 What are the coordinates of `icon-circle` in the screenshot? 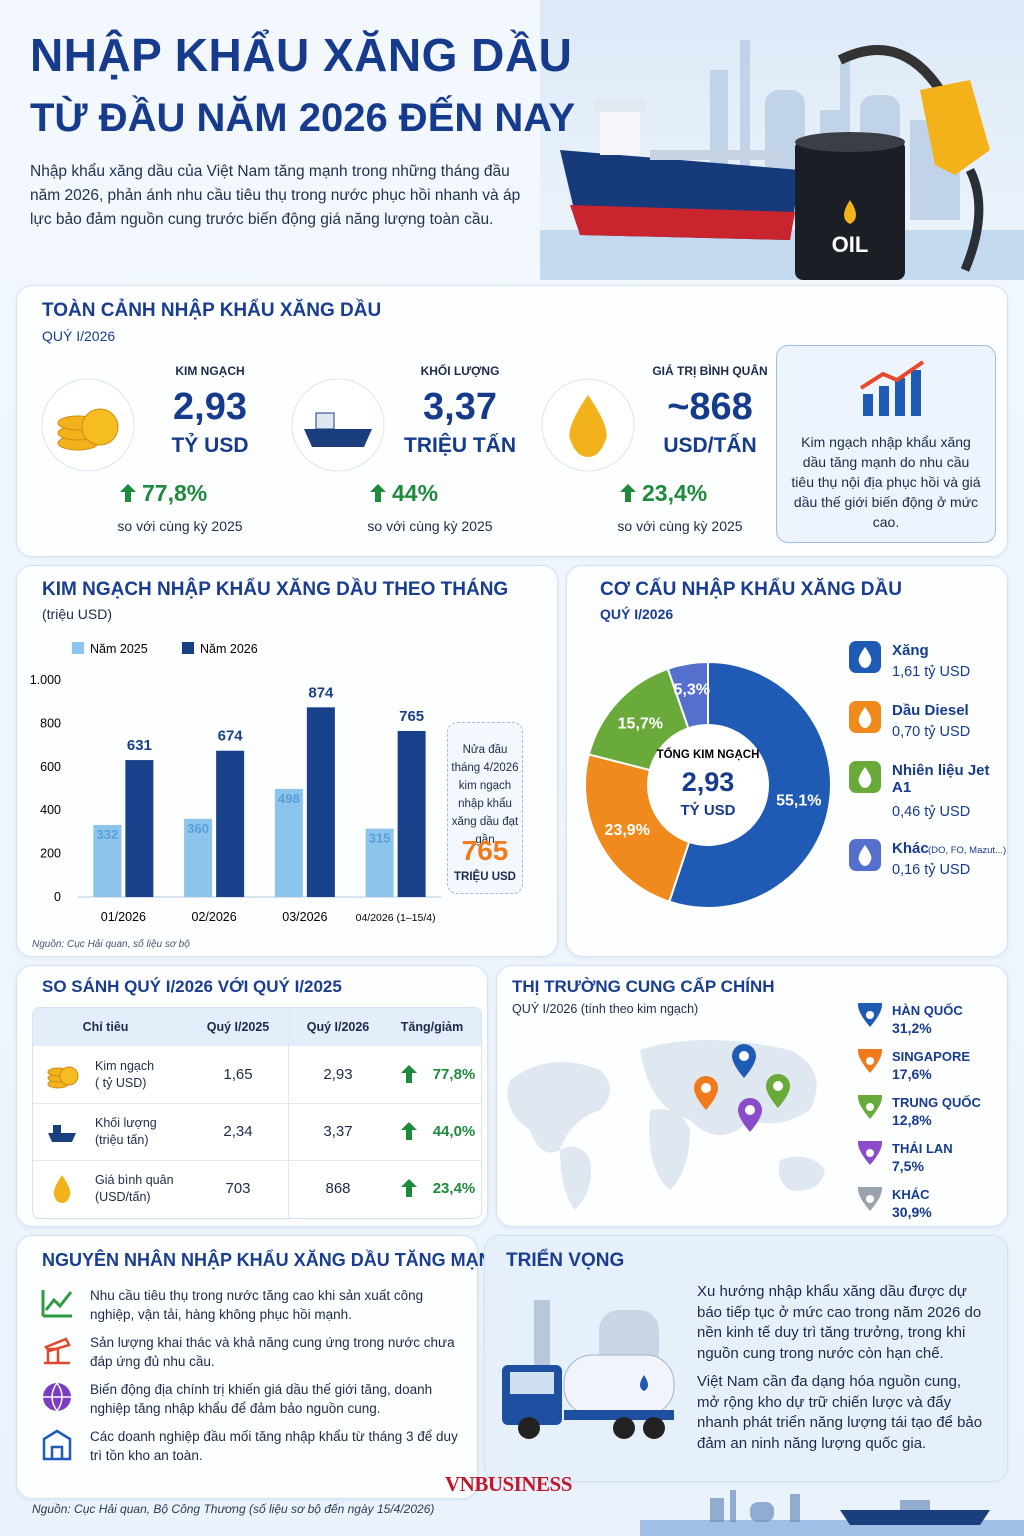 It's located at (338, 425).